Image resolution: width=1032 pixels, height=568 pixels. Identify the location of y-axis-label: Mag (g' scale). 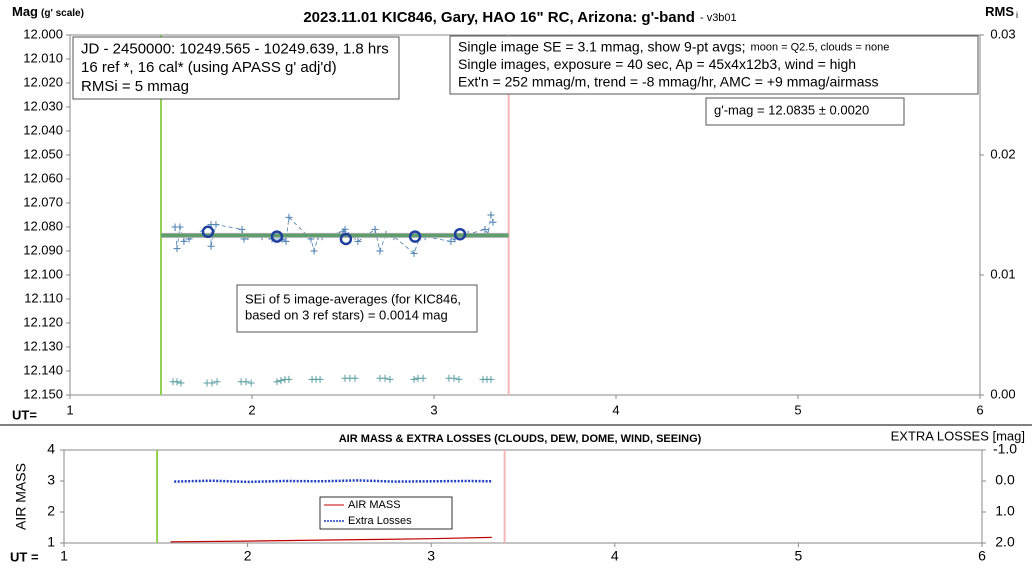
(48, 11).